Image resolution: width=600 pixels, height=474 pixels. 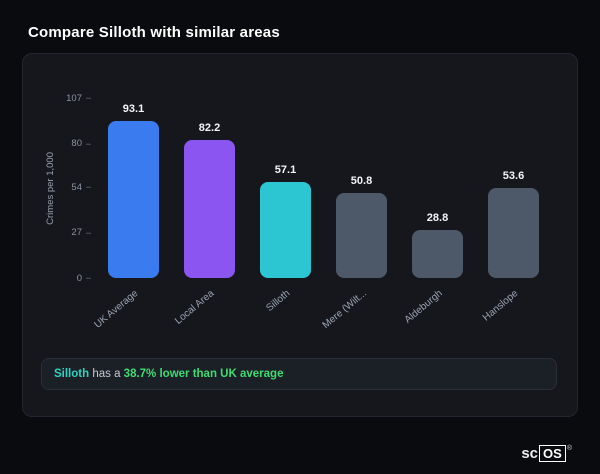 I want to click on bar-value-label: 53.6, so click(x=513, y=175).